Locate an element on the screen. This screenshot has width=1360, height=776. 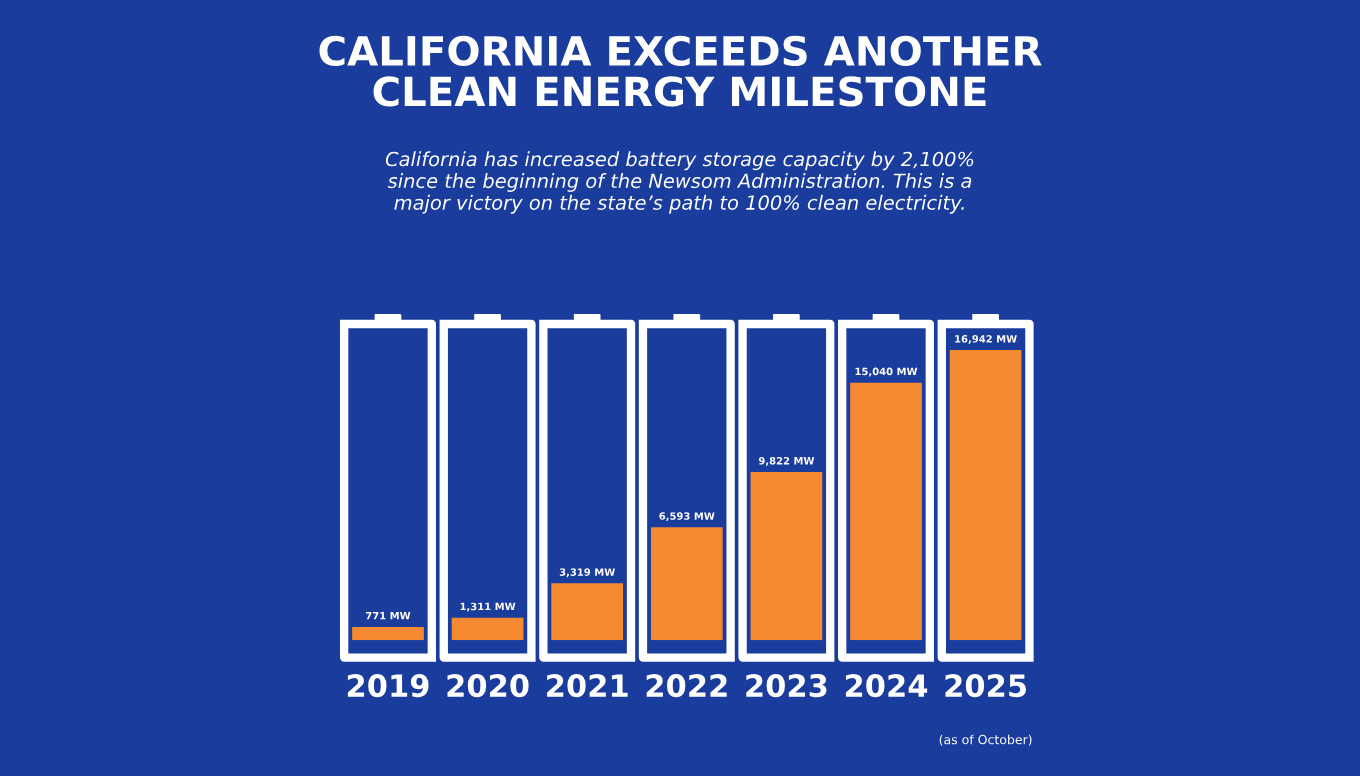
chart-subtitle: California has increased battery storage capacity by 2,100% since the beginning of the Newsom Administration. This is a major victory on the state’s path to 100% clean electricity. is located at coordinates (679, 182).